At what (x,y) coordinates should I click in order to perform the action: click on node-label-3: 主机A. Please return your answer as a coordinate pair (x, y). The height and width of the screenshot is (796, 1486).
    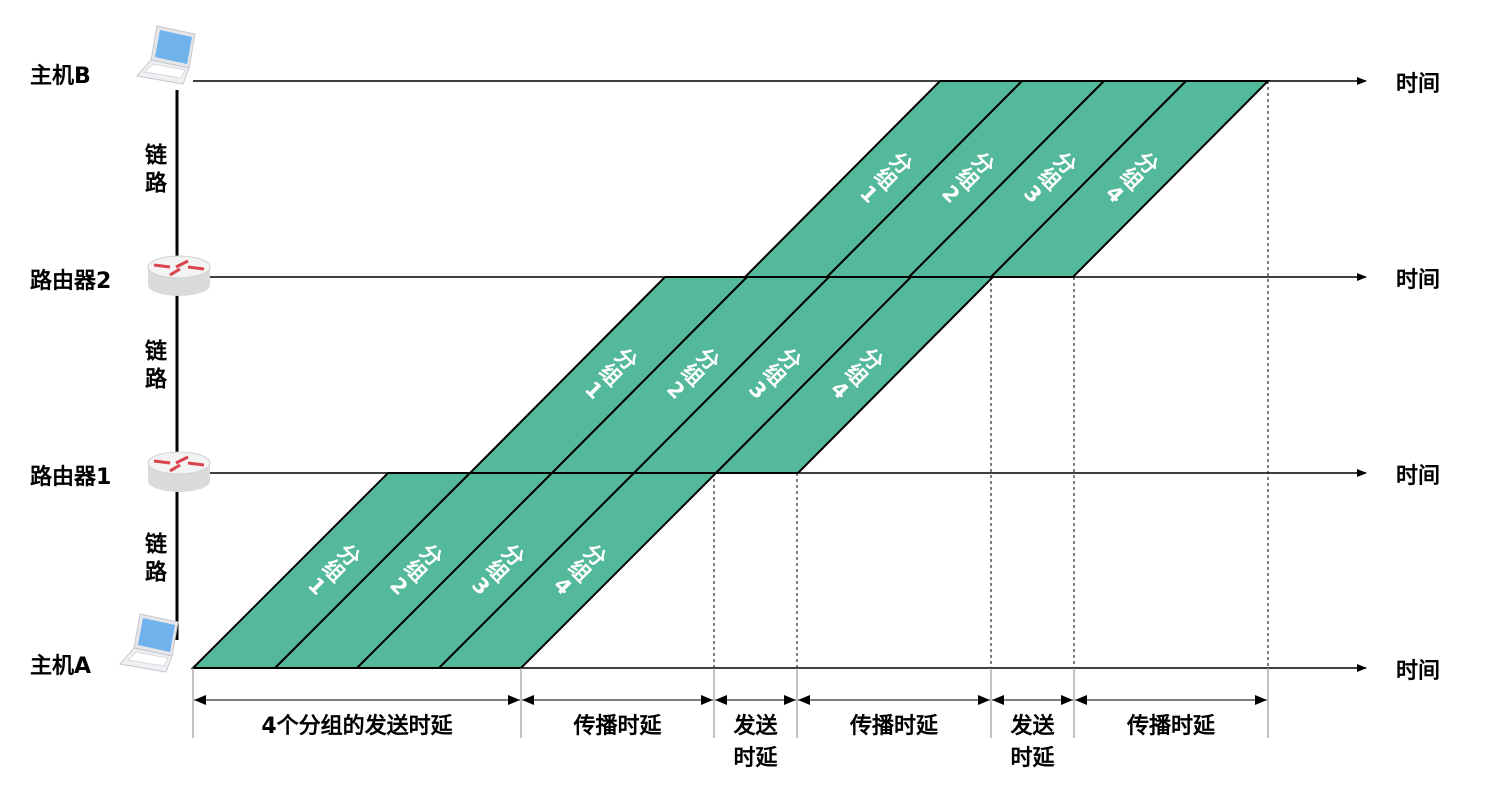
    Looking at the image, I should click on (61, 666).